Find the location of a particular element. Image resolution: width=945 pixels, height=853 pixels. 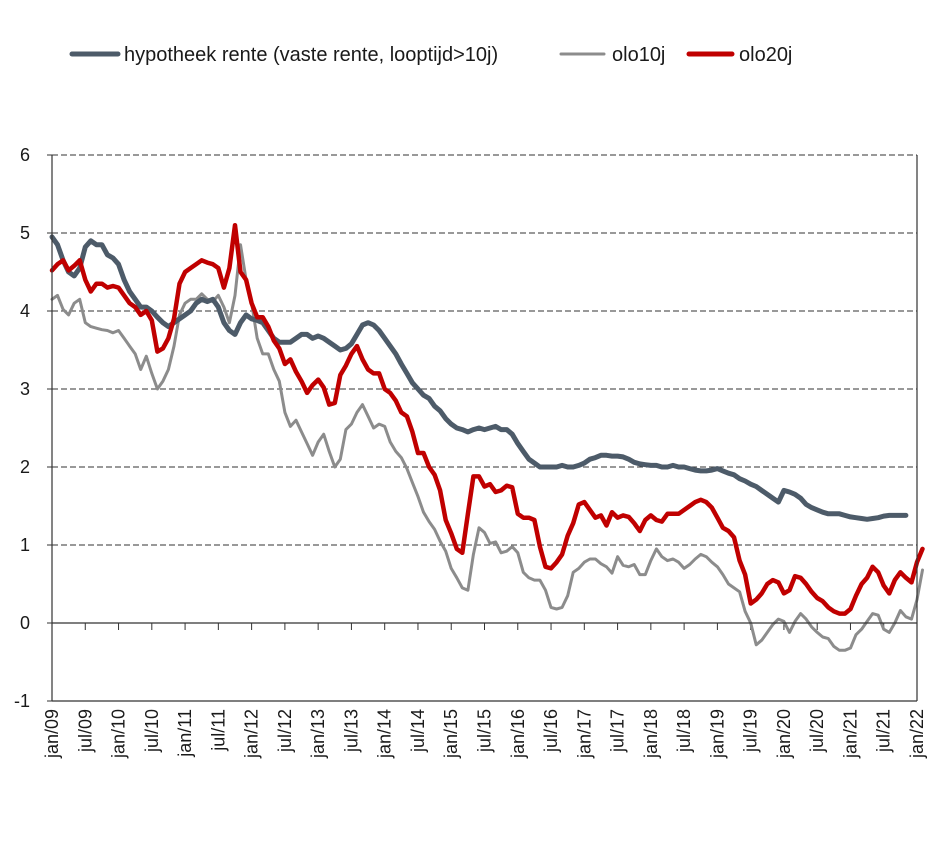

x-tick-label-17: jul/17 is located at coordinates (618, 731).